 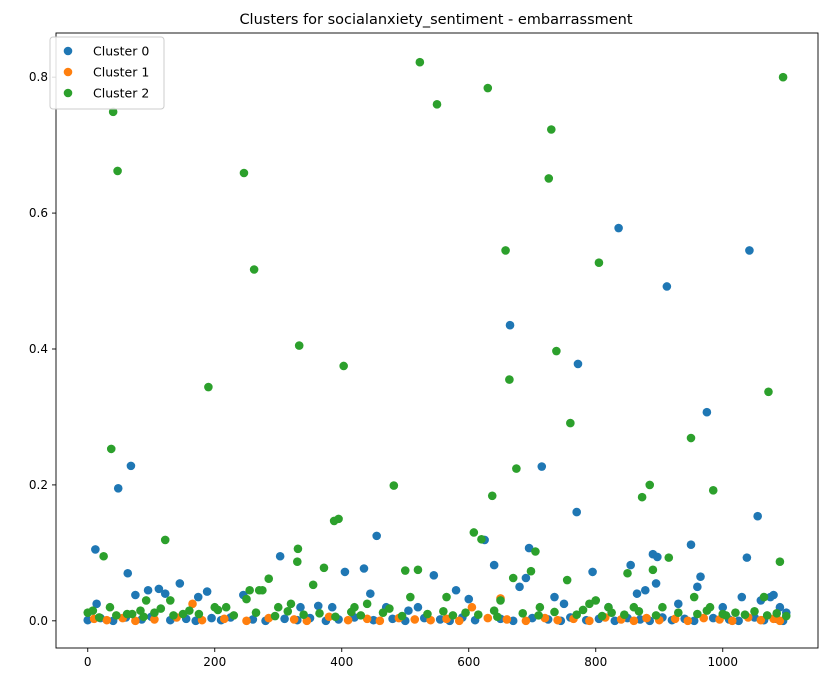 I want to click on legend-label: Cluster 0, so click(x=121, y=51).